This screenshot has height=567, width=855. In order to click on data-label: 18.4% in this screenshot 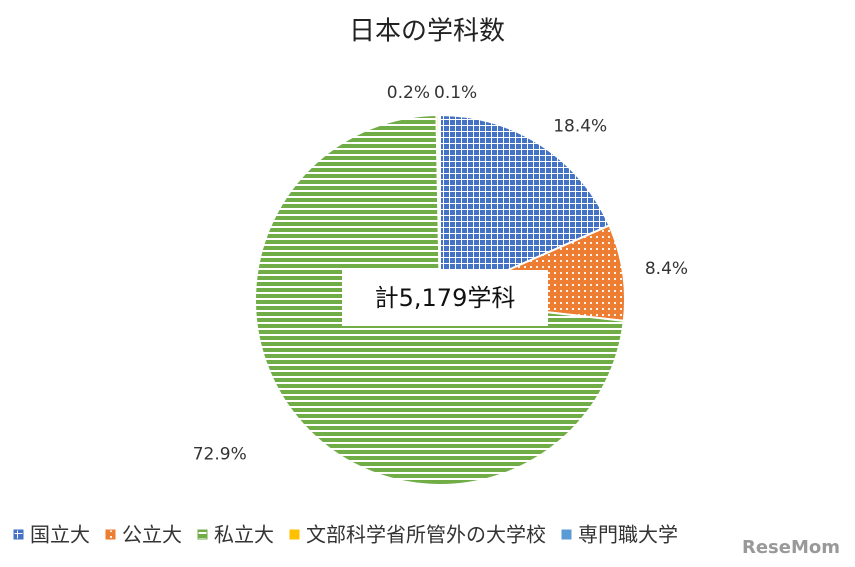, I will do `click(580, 126)`.